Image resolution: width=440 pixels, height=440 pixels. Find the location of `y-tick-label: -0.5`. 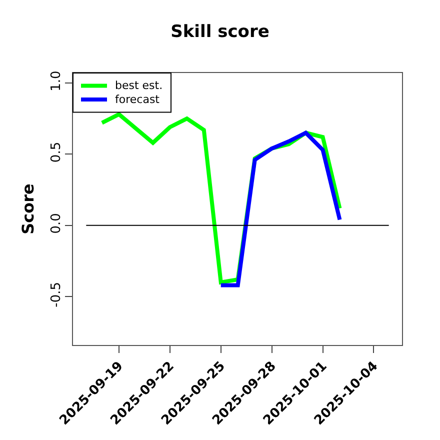

y-tick-label: -0.5 is located at coordinates (56, 295).